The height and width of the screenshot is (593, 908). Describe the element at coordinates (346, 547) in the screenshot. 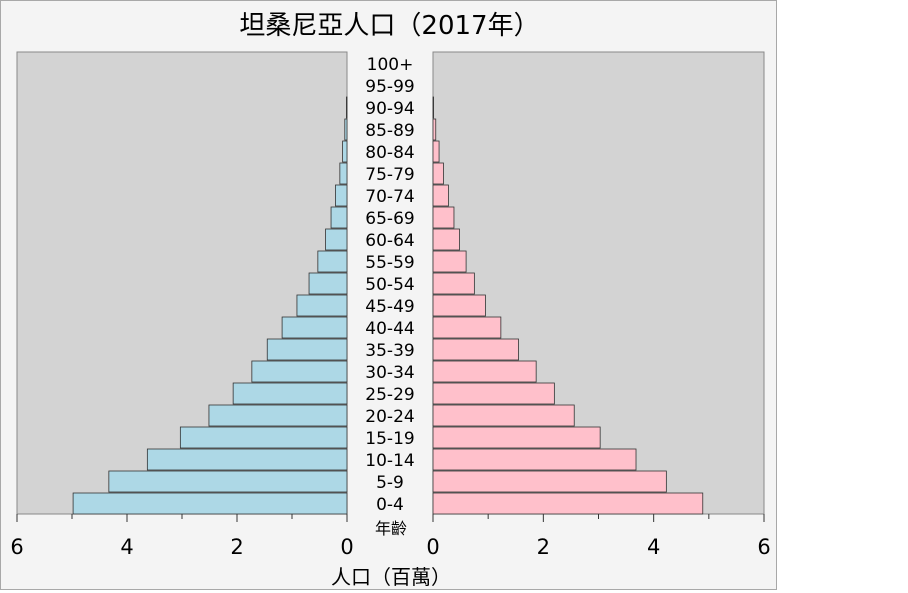

I see `male-x-tick-label: 0` at that location.